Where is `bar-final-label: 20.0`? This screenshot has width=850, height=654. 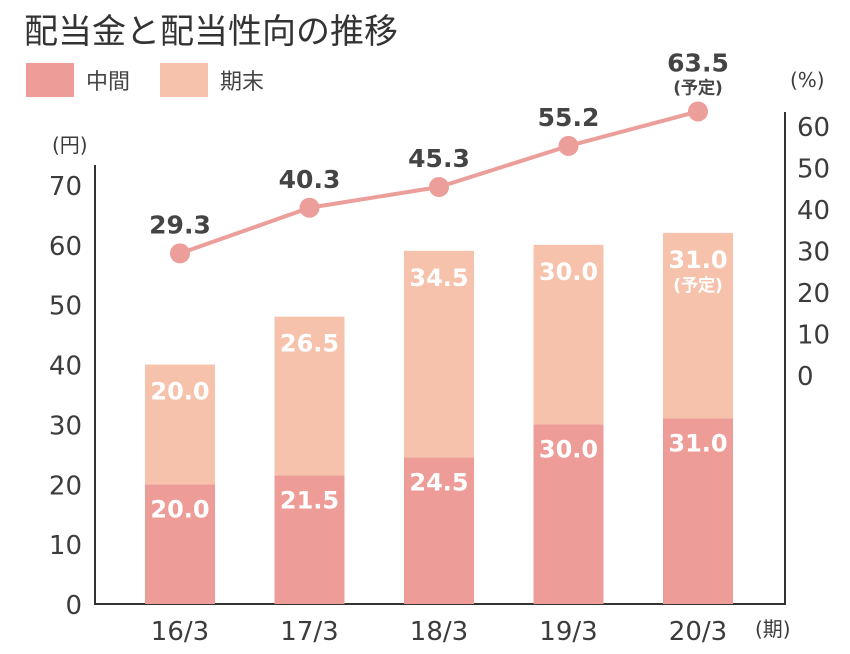 bar-final-label: 20.0 is located at coordinates (179, 392).